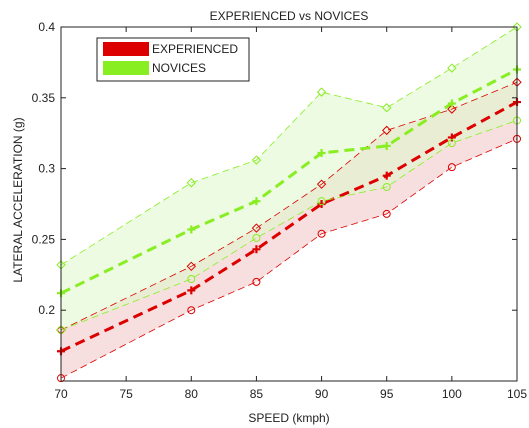 This screenshot has height=428, width=529. What do you see at coordinates (173, 59) in the screenshot?
I see `legend: EXPERIENCED NOVICES` at bounding box center [173, 59].